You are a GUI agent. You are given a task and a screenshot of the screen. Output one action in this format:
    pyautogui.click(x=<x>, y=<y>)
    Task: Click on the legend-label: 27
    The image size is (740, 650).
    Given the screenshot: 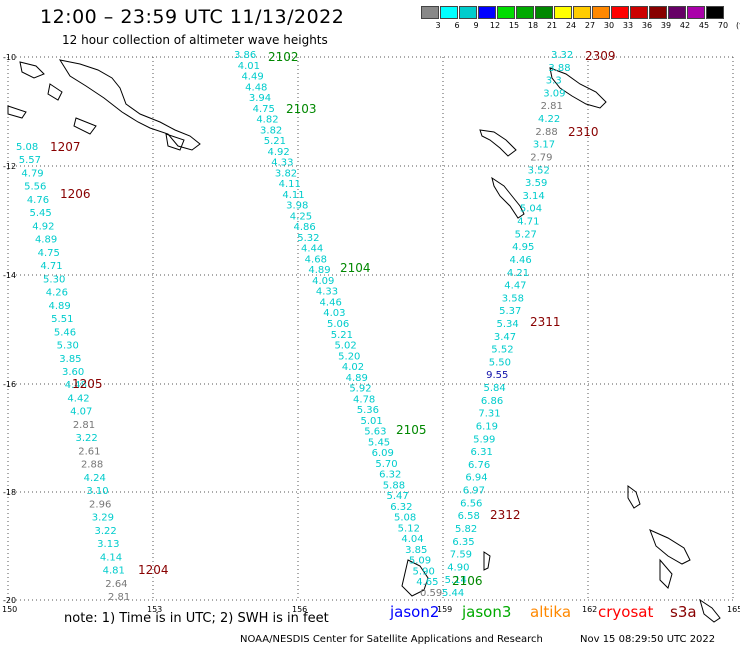 What is the action you would take?
    pyautogui.click(x=590, y=25)
    